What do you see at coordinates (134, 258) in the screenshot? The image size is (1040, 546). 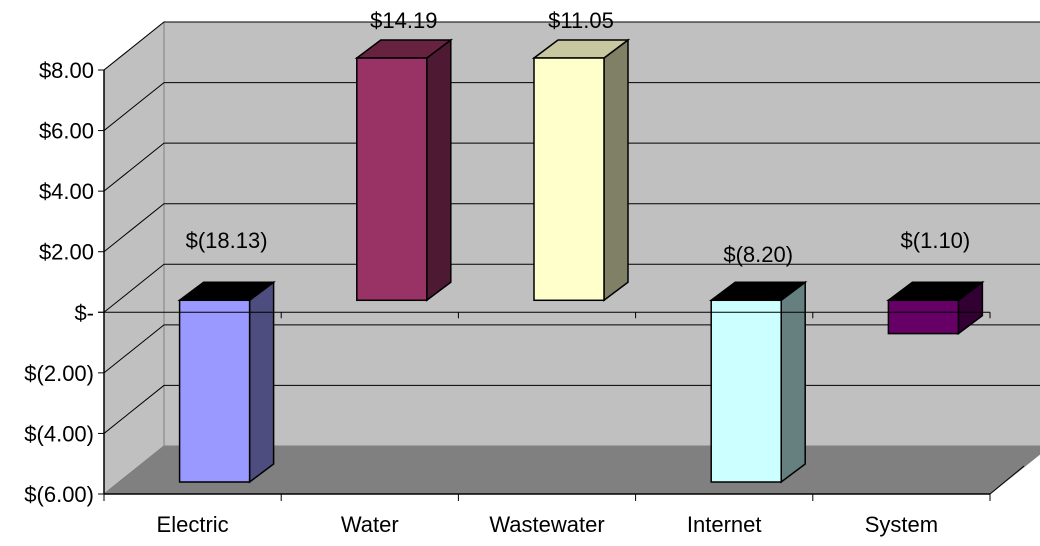 I see `side-wall` at bounding box center [134, 258].